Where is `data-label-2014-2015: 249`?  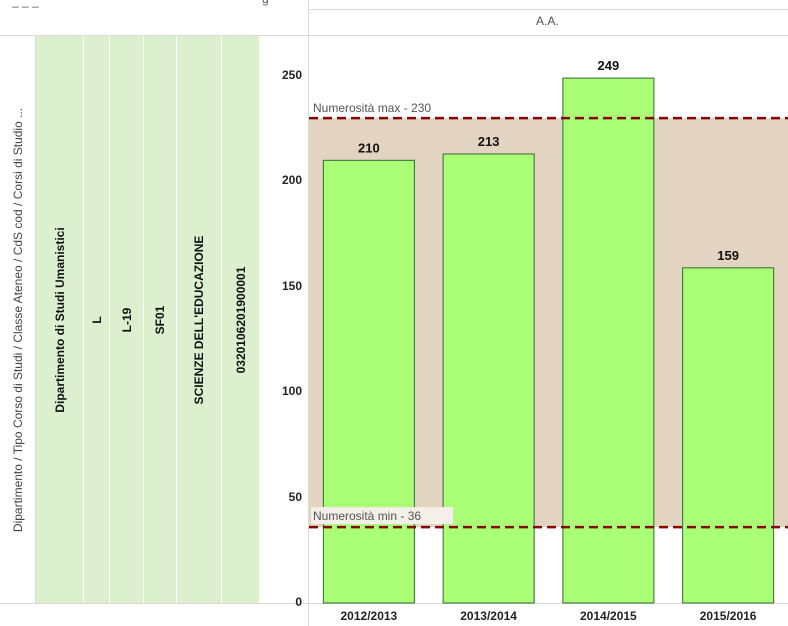 data-label-2014-2015: 249 is located at coordinates (609, 65).